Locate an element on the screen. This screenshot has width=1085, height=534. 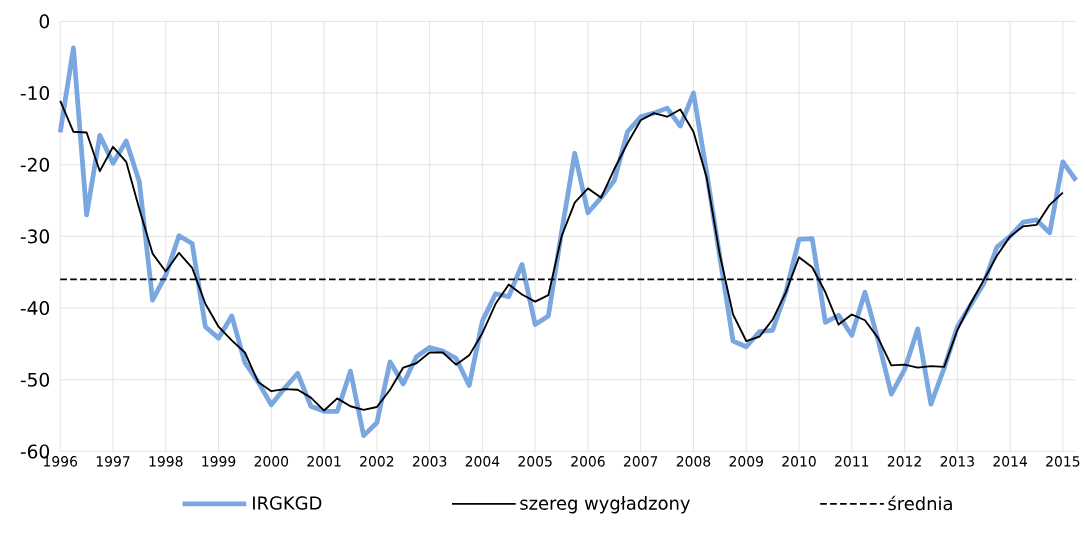
x-tick-label: 2007 is located at coordinates (640, 461).